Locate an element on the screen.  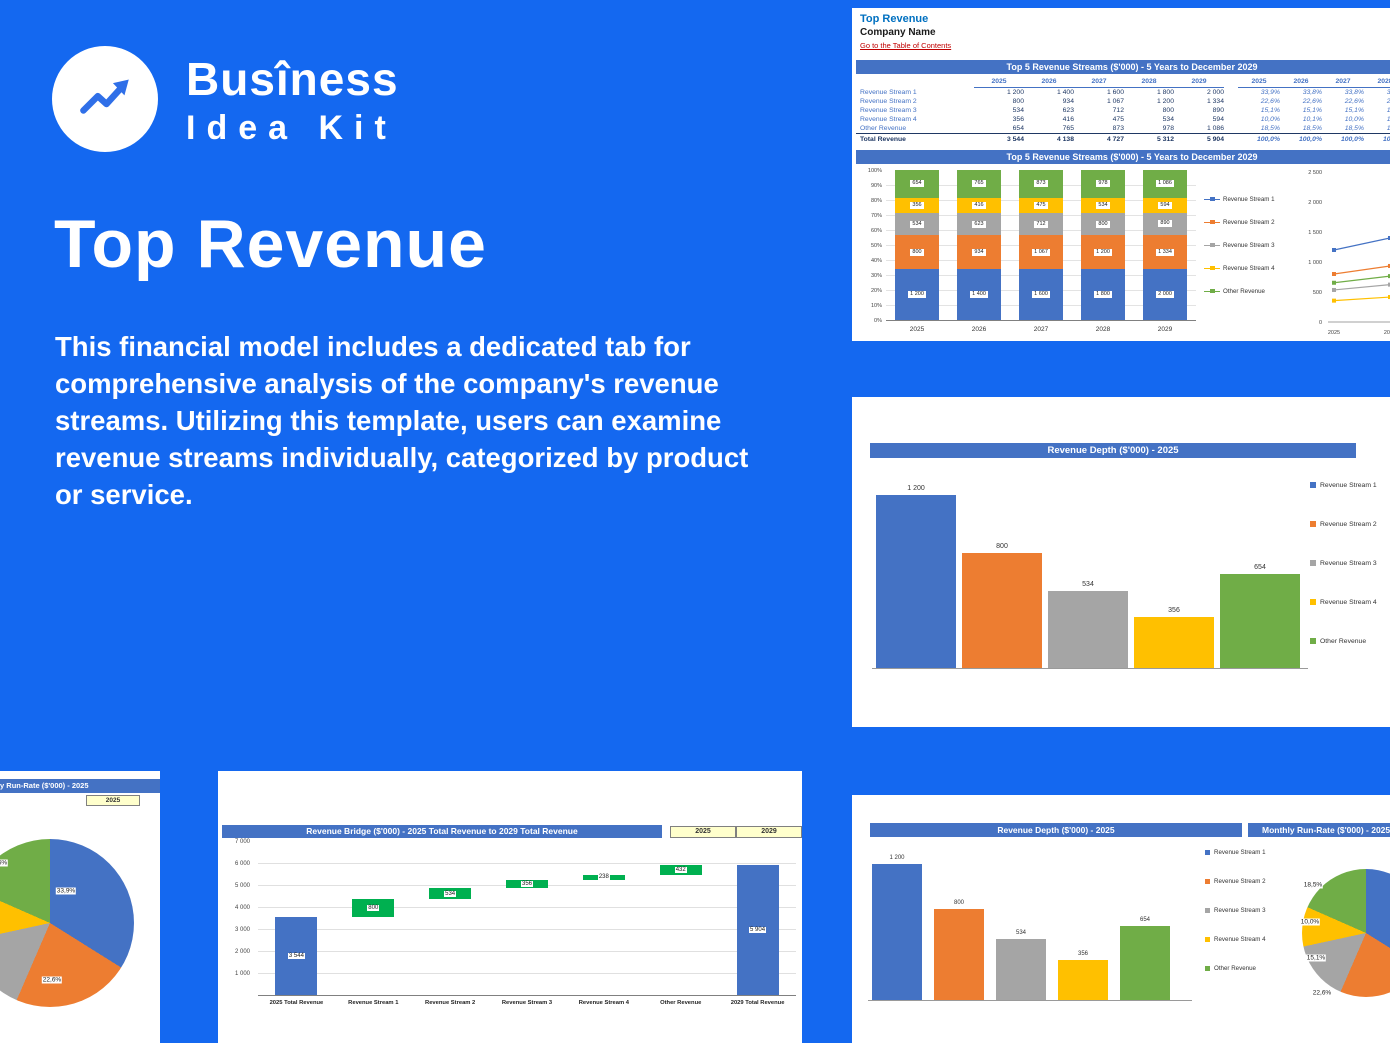
legend-label: Revenue Stream 3 is located at coordinates (1348, 563).